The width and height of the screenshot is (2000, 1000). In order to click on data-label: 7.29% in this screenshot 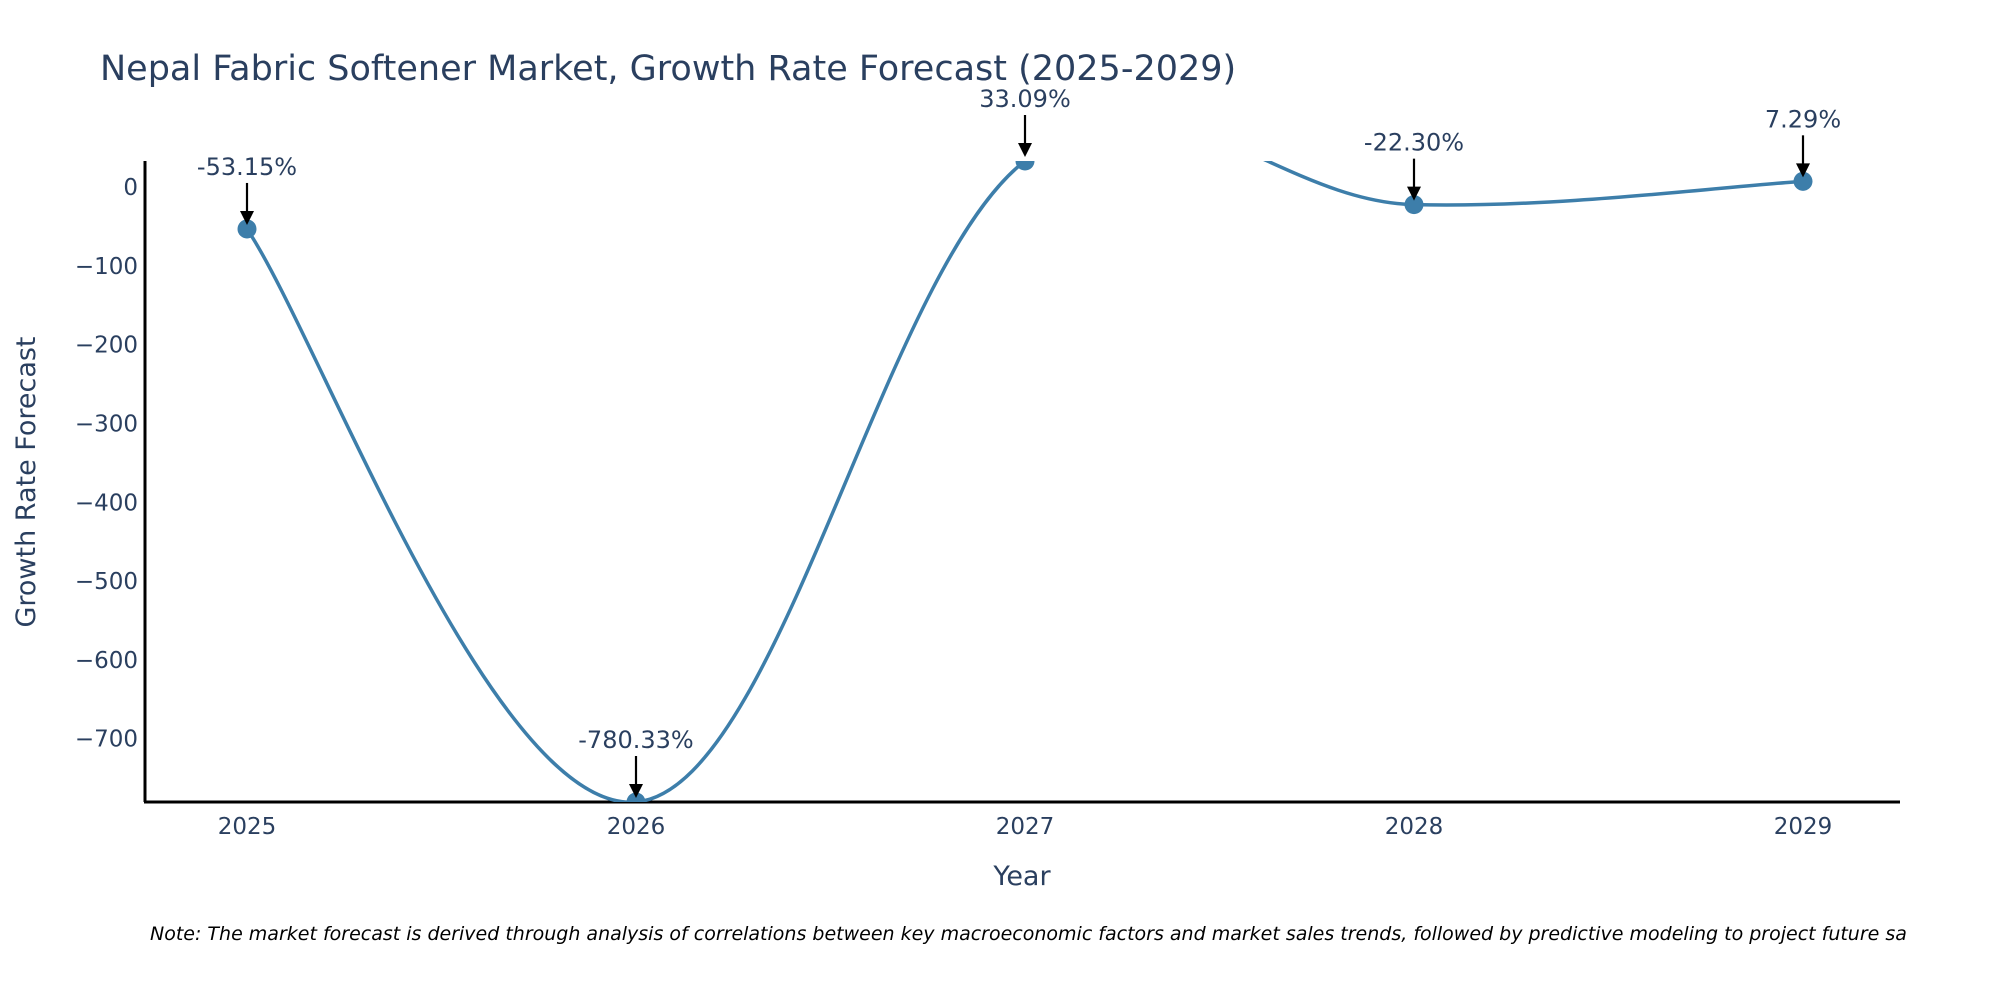, I will do `click(1803, 119)`.